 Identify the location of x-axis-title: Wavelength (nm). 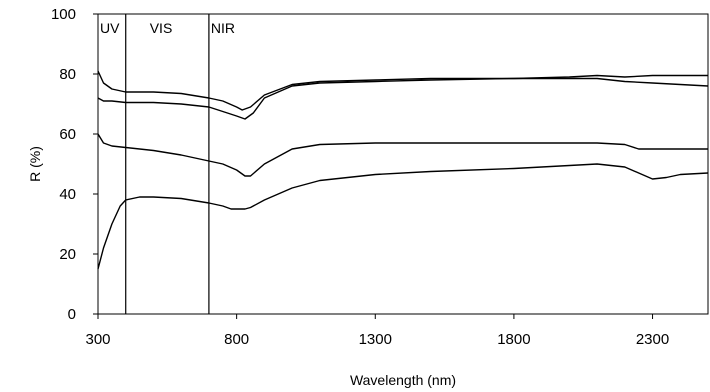
(403, 380).